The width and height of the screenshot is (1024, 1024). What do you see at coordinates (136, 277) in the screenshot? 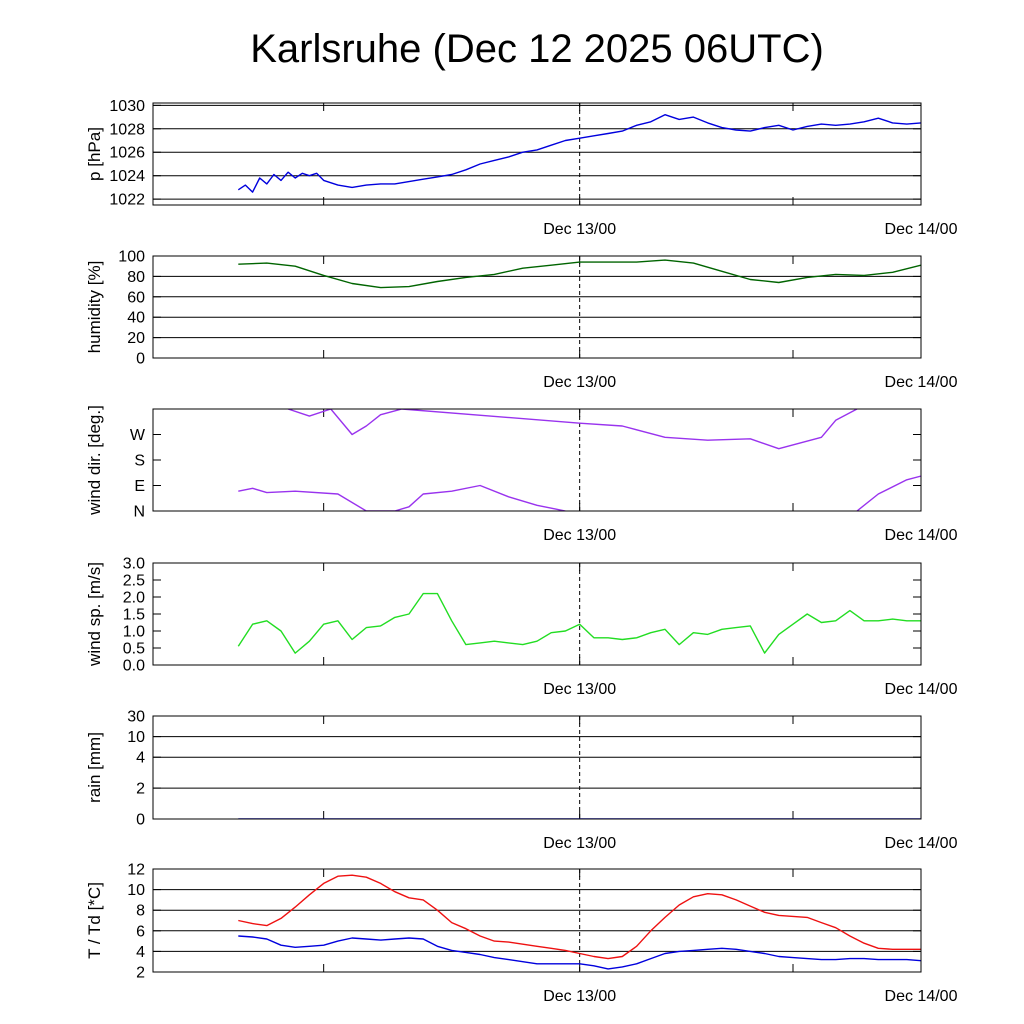
I see `humidity-ytick-label: 80` at bounding box center [136, 277].